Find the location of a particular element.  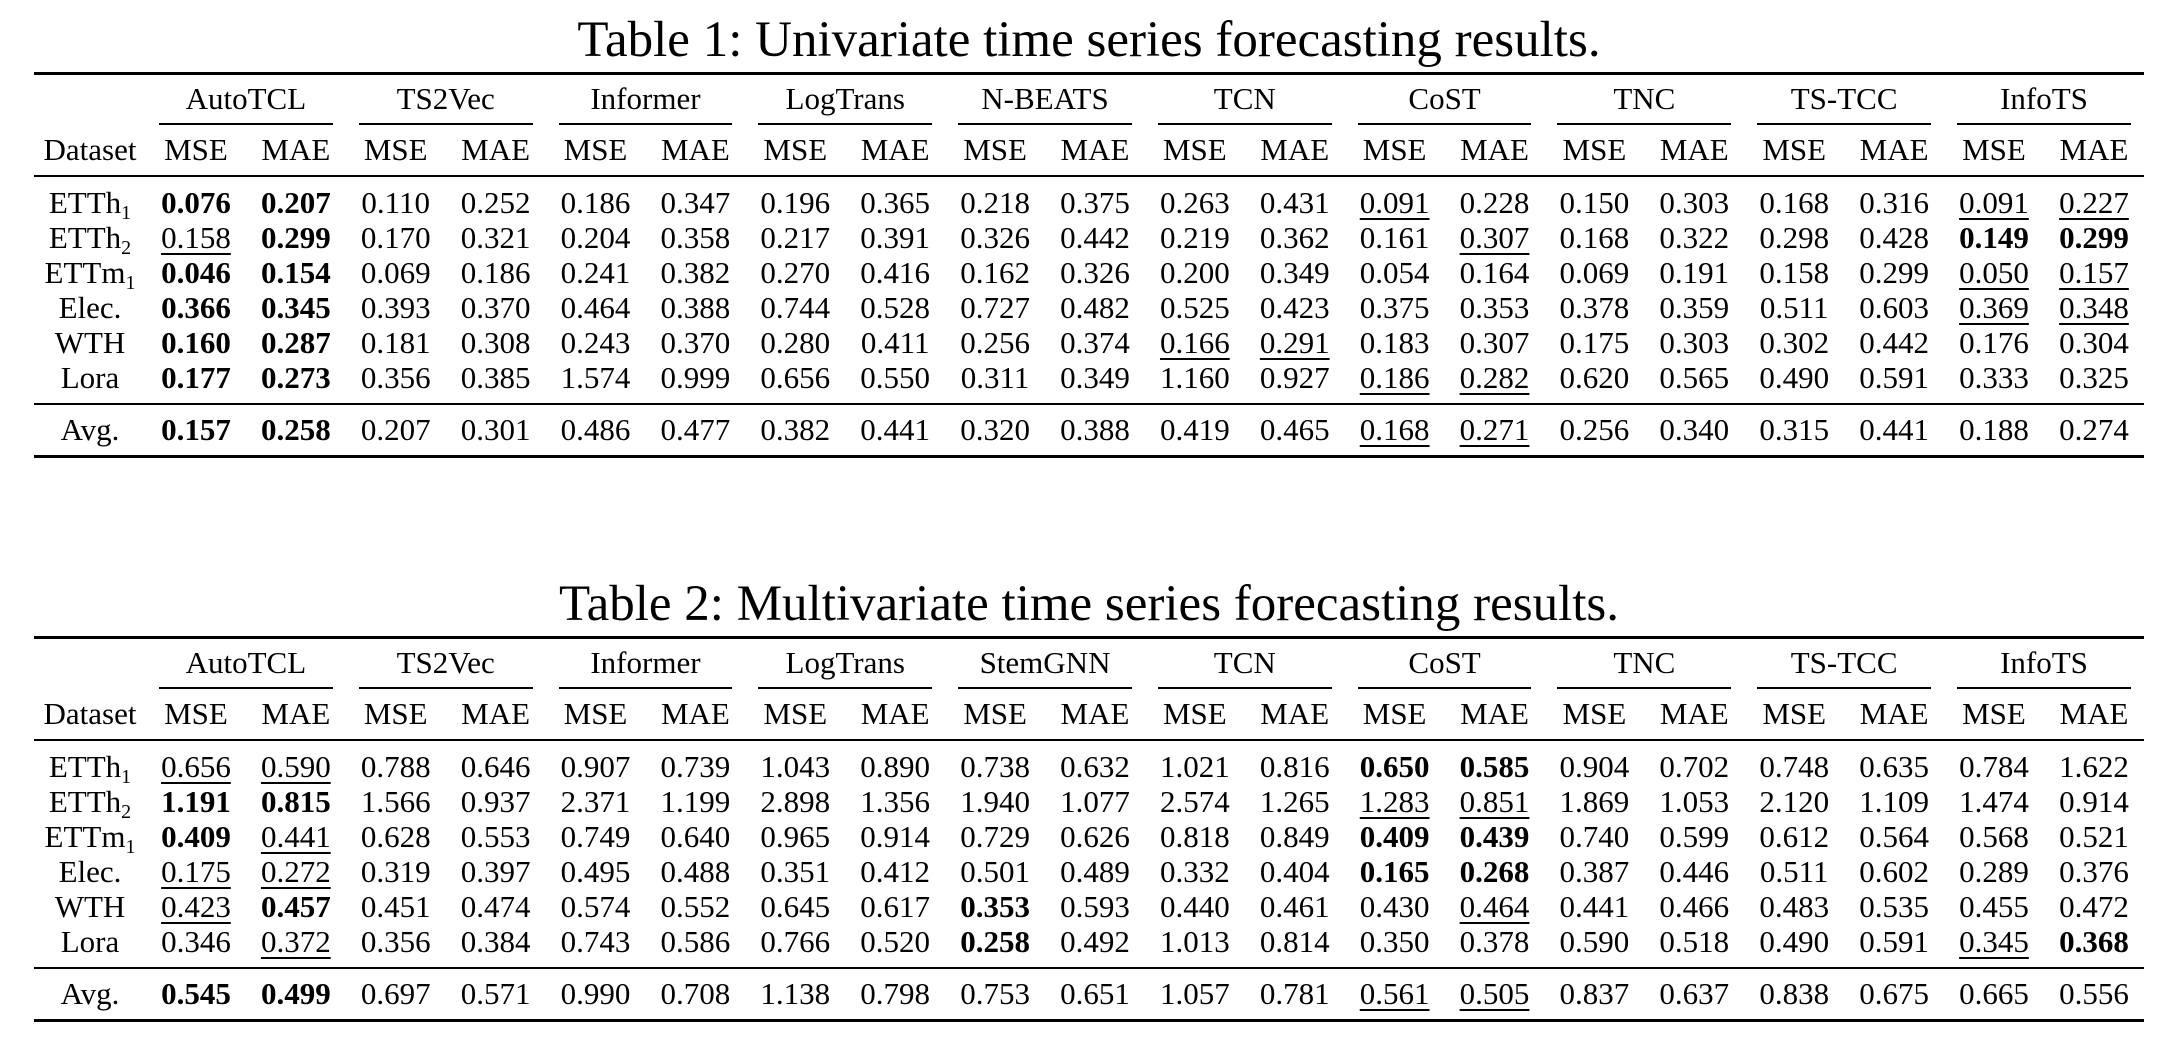

average-value: 0.340 is located at coordinates (1694, 429).